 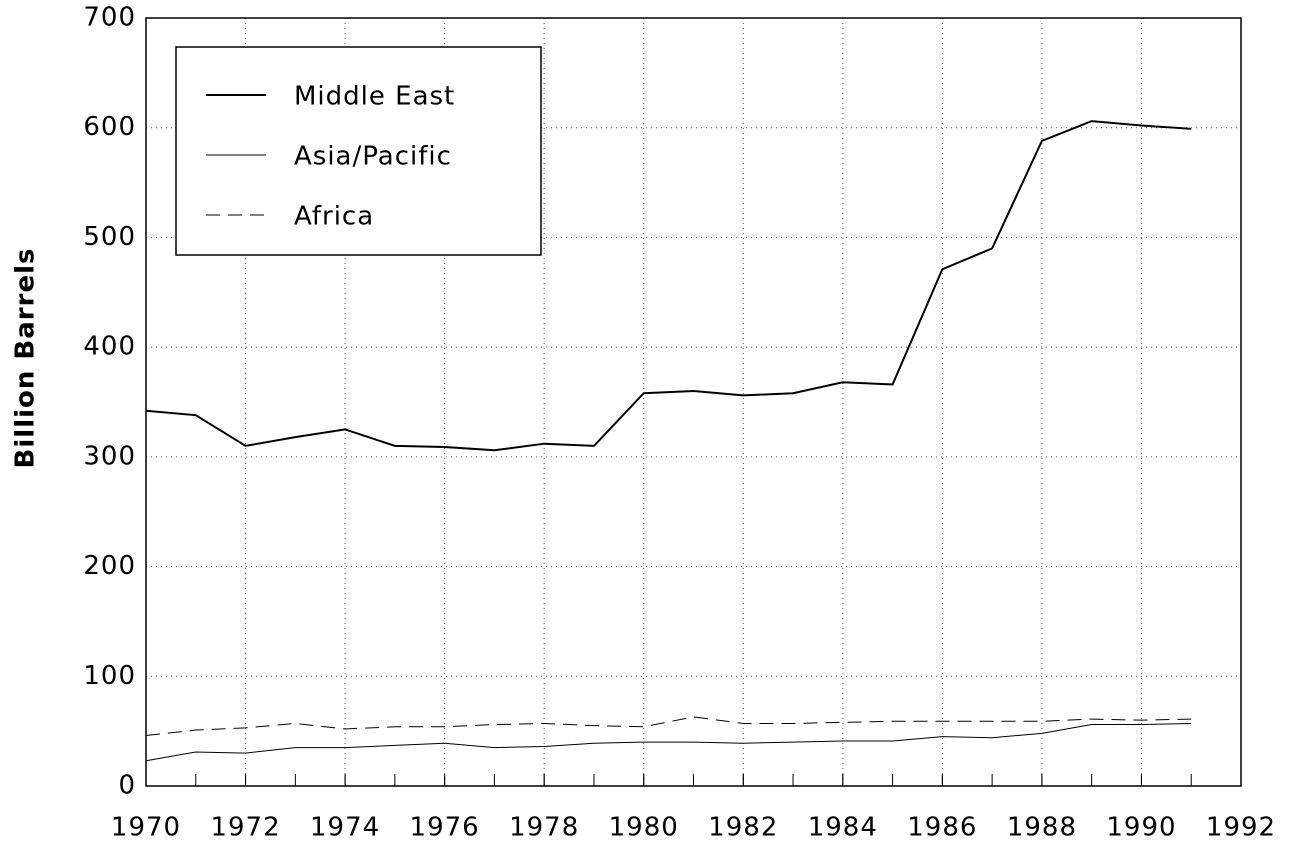 I want to click on y-tick-label: 500, so click(x=109, y=237).